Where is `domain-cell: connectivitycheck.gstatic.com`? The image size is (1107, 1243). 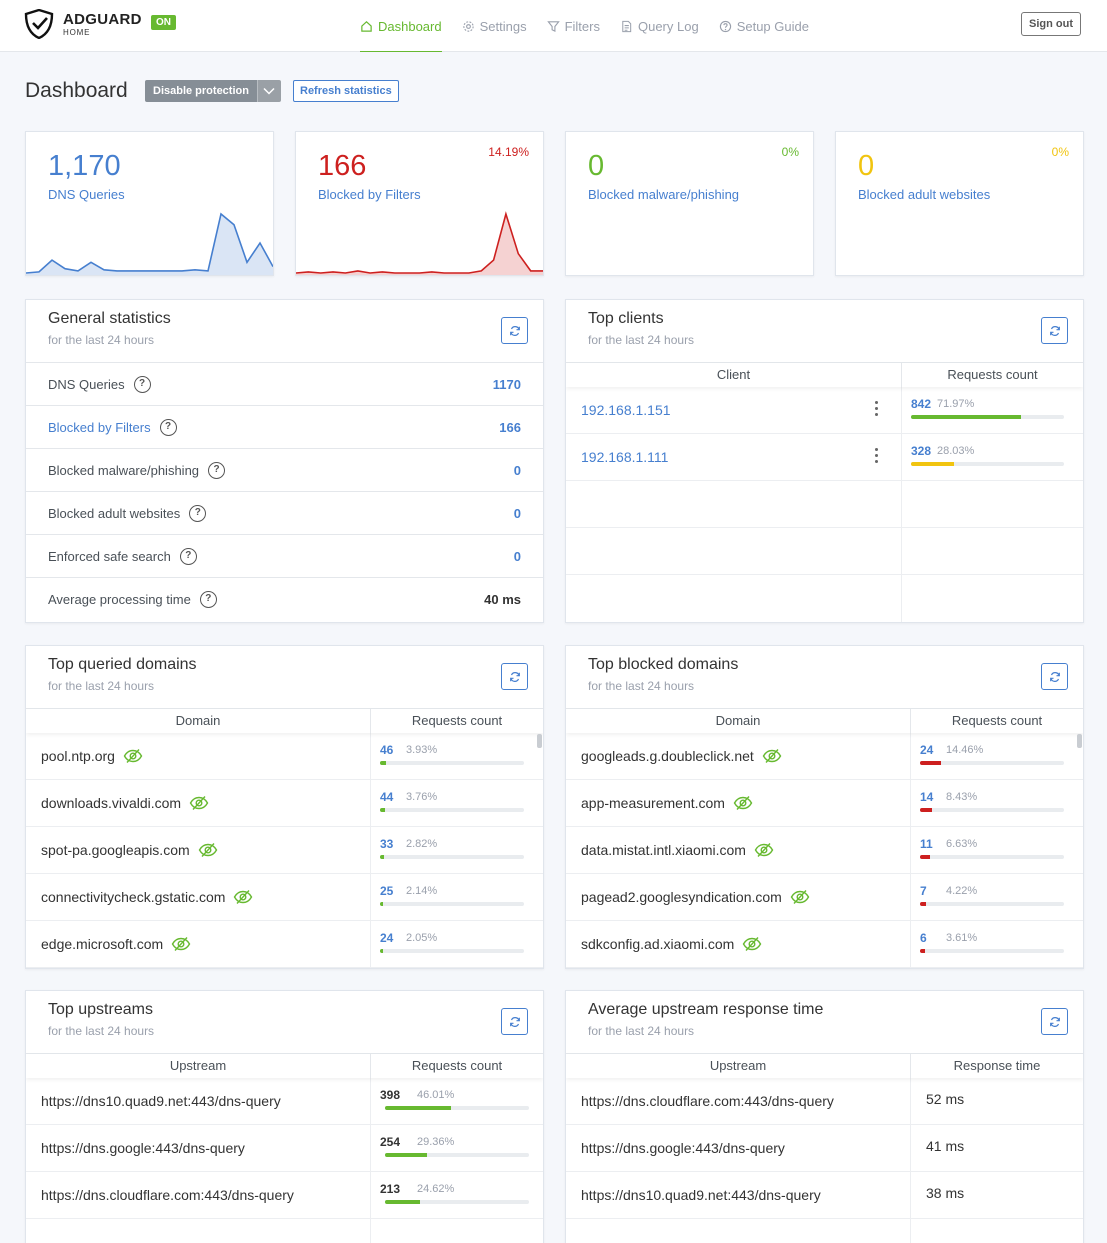 domain-cell: connectivitycheck.gstatic.com is located at coordinates (198, 897).